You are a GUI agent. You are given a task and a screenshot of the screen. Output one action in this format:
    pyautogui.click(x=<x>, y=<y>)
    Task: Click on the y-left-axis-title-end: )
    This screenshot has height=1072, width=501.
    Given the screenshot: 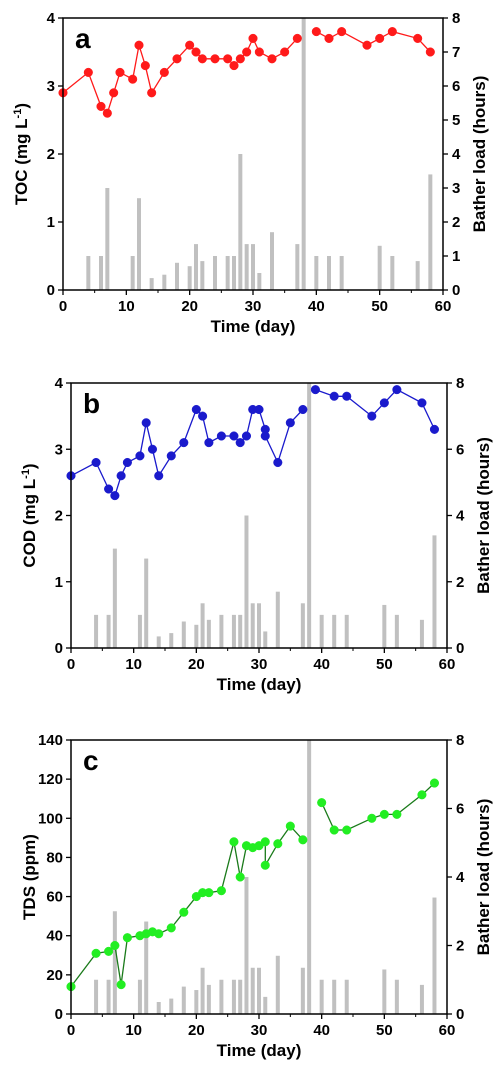 What is the action you would take?
    pyautogui.click(x=29, y=466)
    